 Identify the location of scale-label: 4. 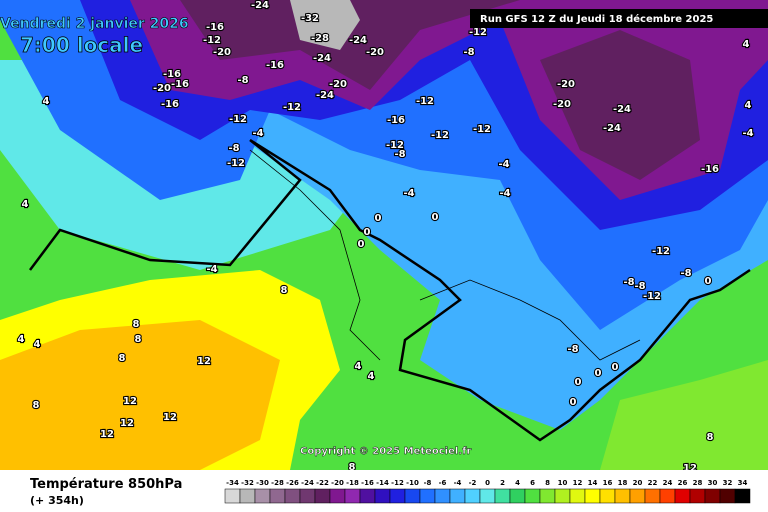
(517, 483).